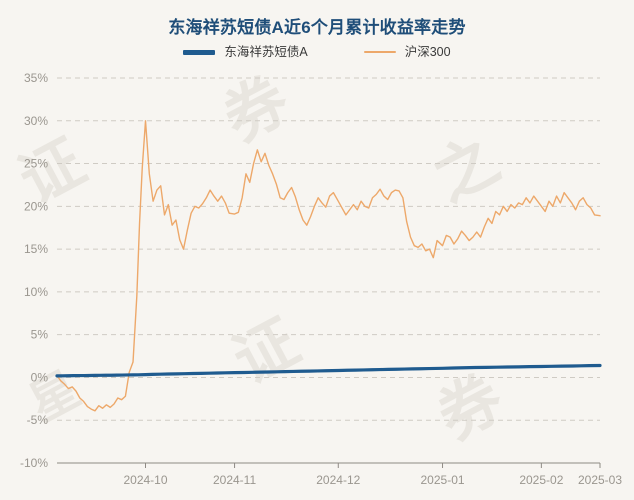 Image resolution: width=634 pixels, height=500 pixels. Describe the element at coordinates (38, 420) in the screenshot. I see `y-axis-tick-label: -5%` at that location.